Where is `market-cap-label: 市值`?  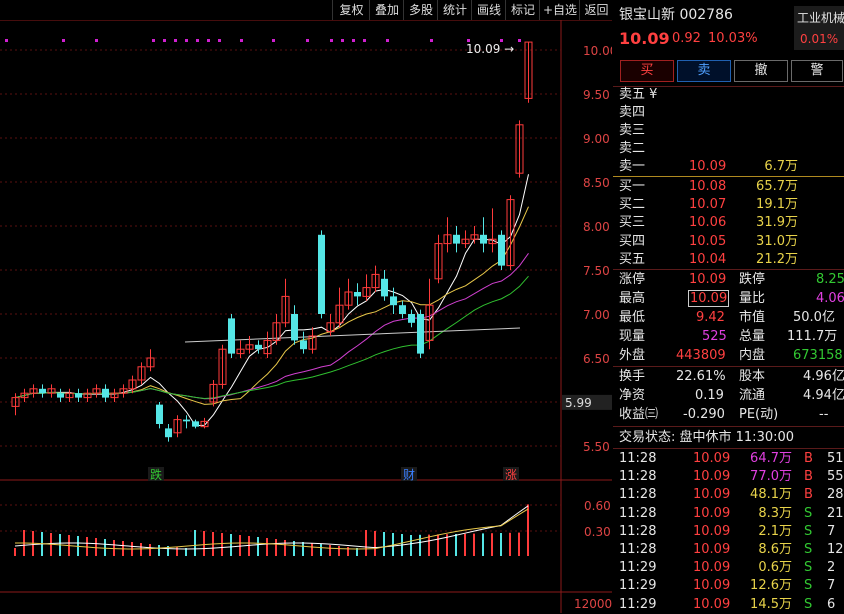
market-cap-label: 市值 is located at coordinates (752, 317).